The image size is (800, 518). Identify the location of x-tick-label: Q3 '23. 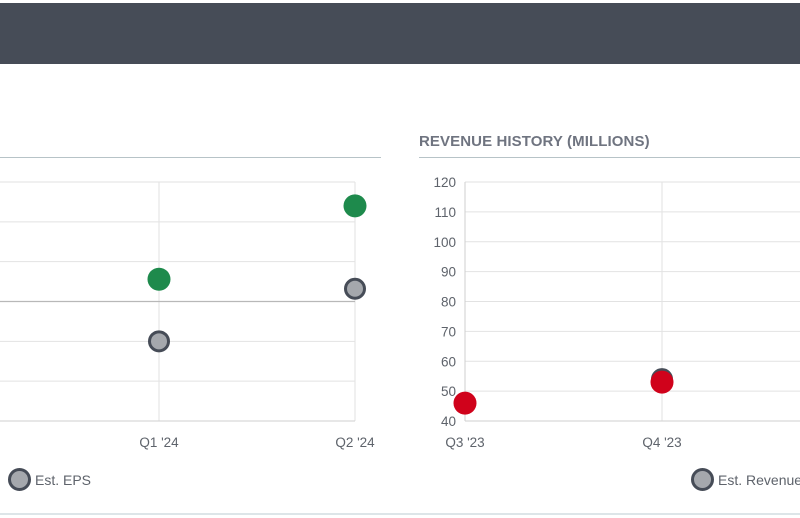
(464, 442).